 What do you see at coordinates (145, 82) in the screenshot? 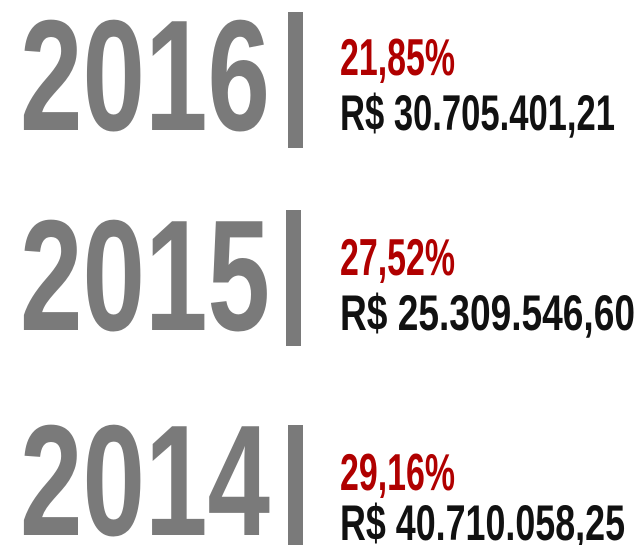
I see `year: 2016` at bounding box center [145, 82].